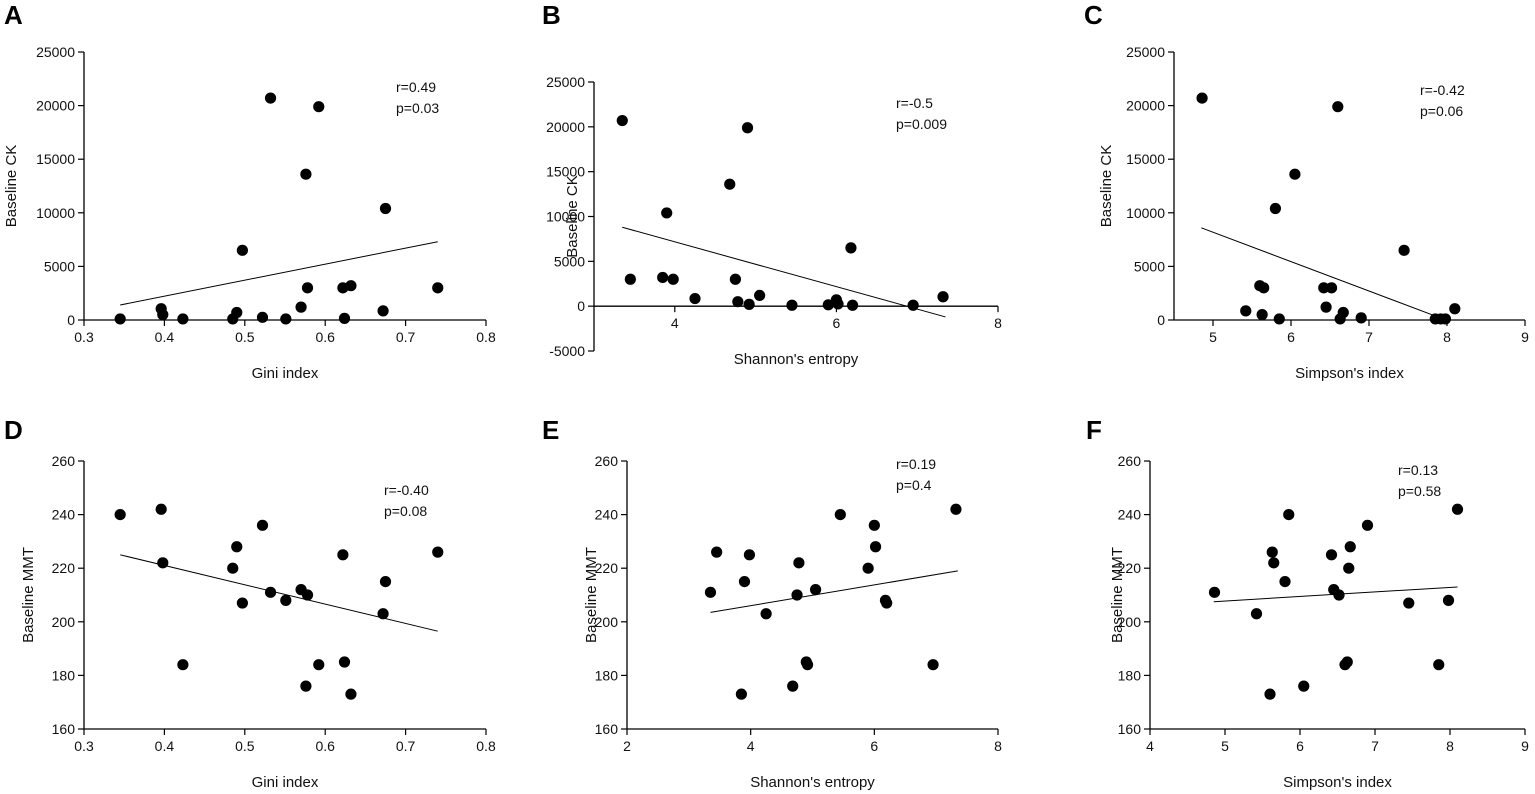 Image resolution: width=1535 pixels, height=794 pixels. Describe the element at coordinates (998, 323) in the screenshot. I see `x-tick-label: 8` at that location.